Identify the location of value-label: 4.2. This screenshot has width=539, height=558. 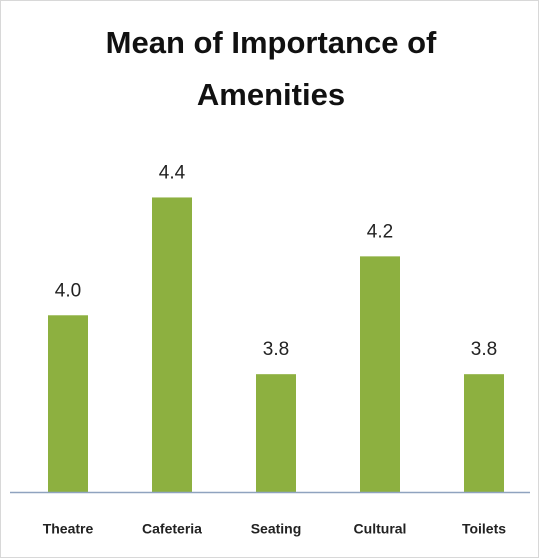
(380, 231).